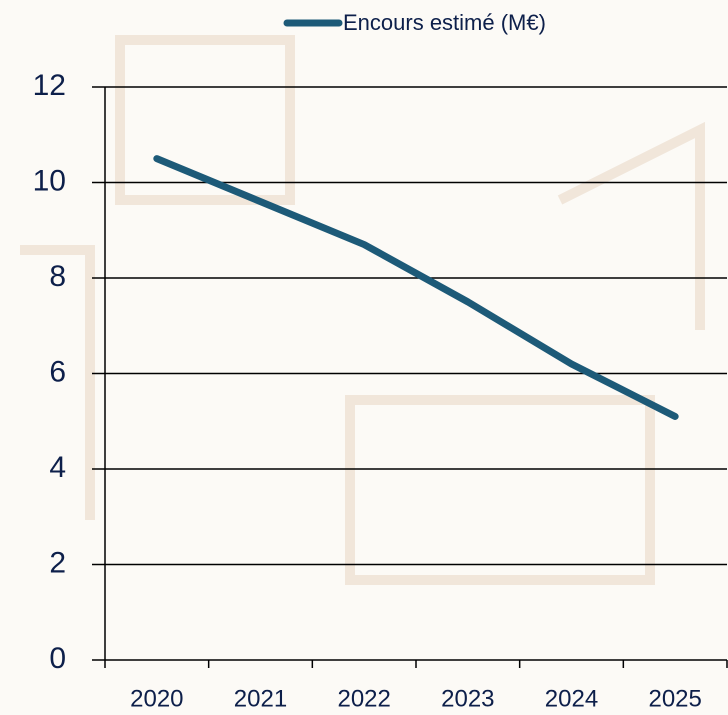  Describe the element at coordinates (57, 276) in the screenshot. I see `y-tick-label: 8` at that location.